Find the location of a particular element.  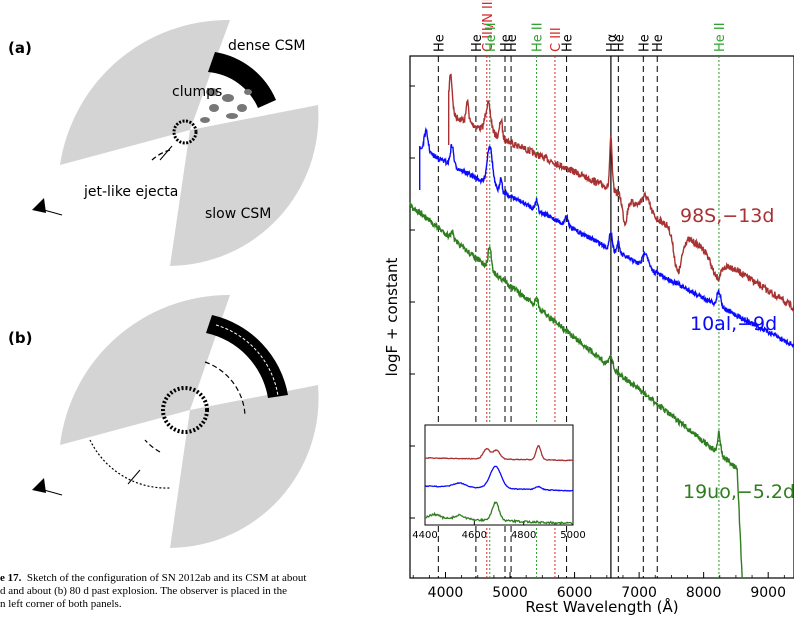

panel-b-dashed-shell-lower is located at coordinates (152, 446).